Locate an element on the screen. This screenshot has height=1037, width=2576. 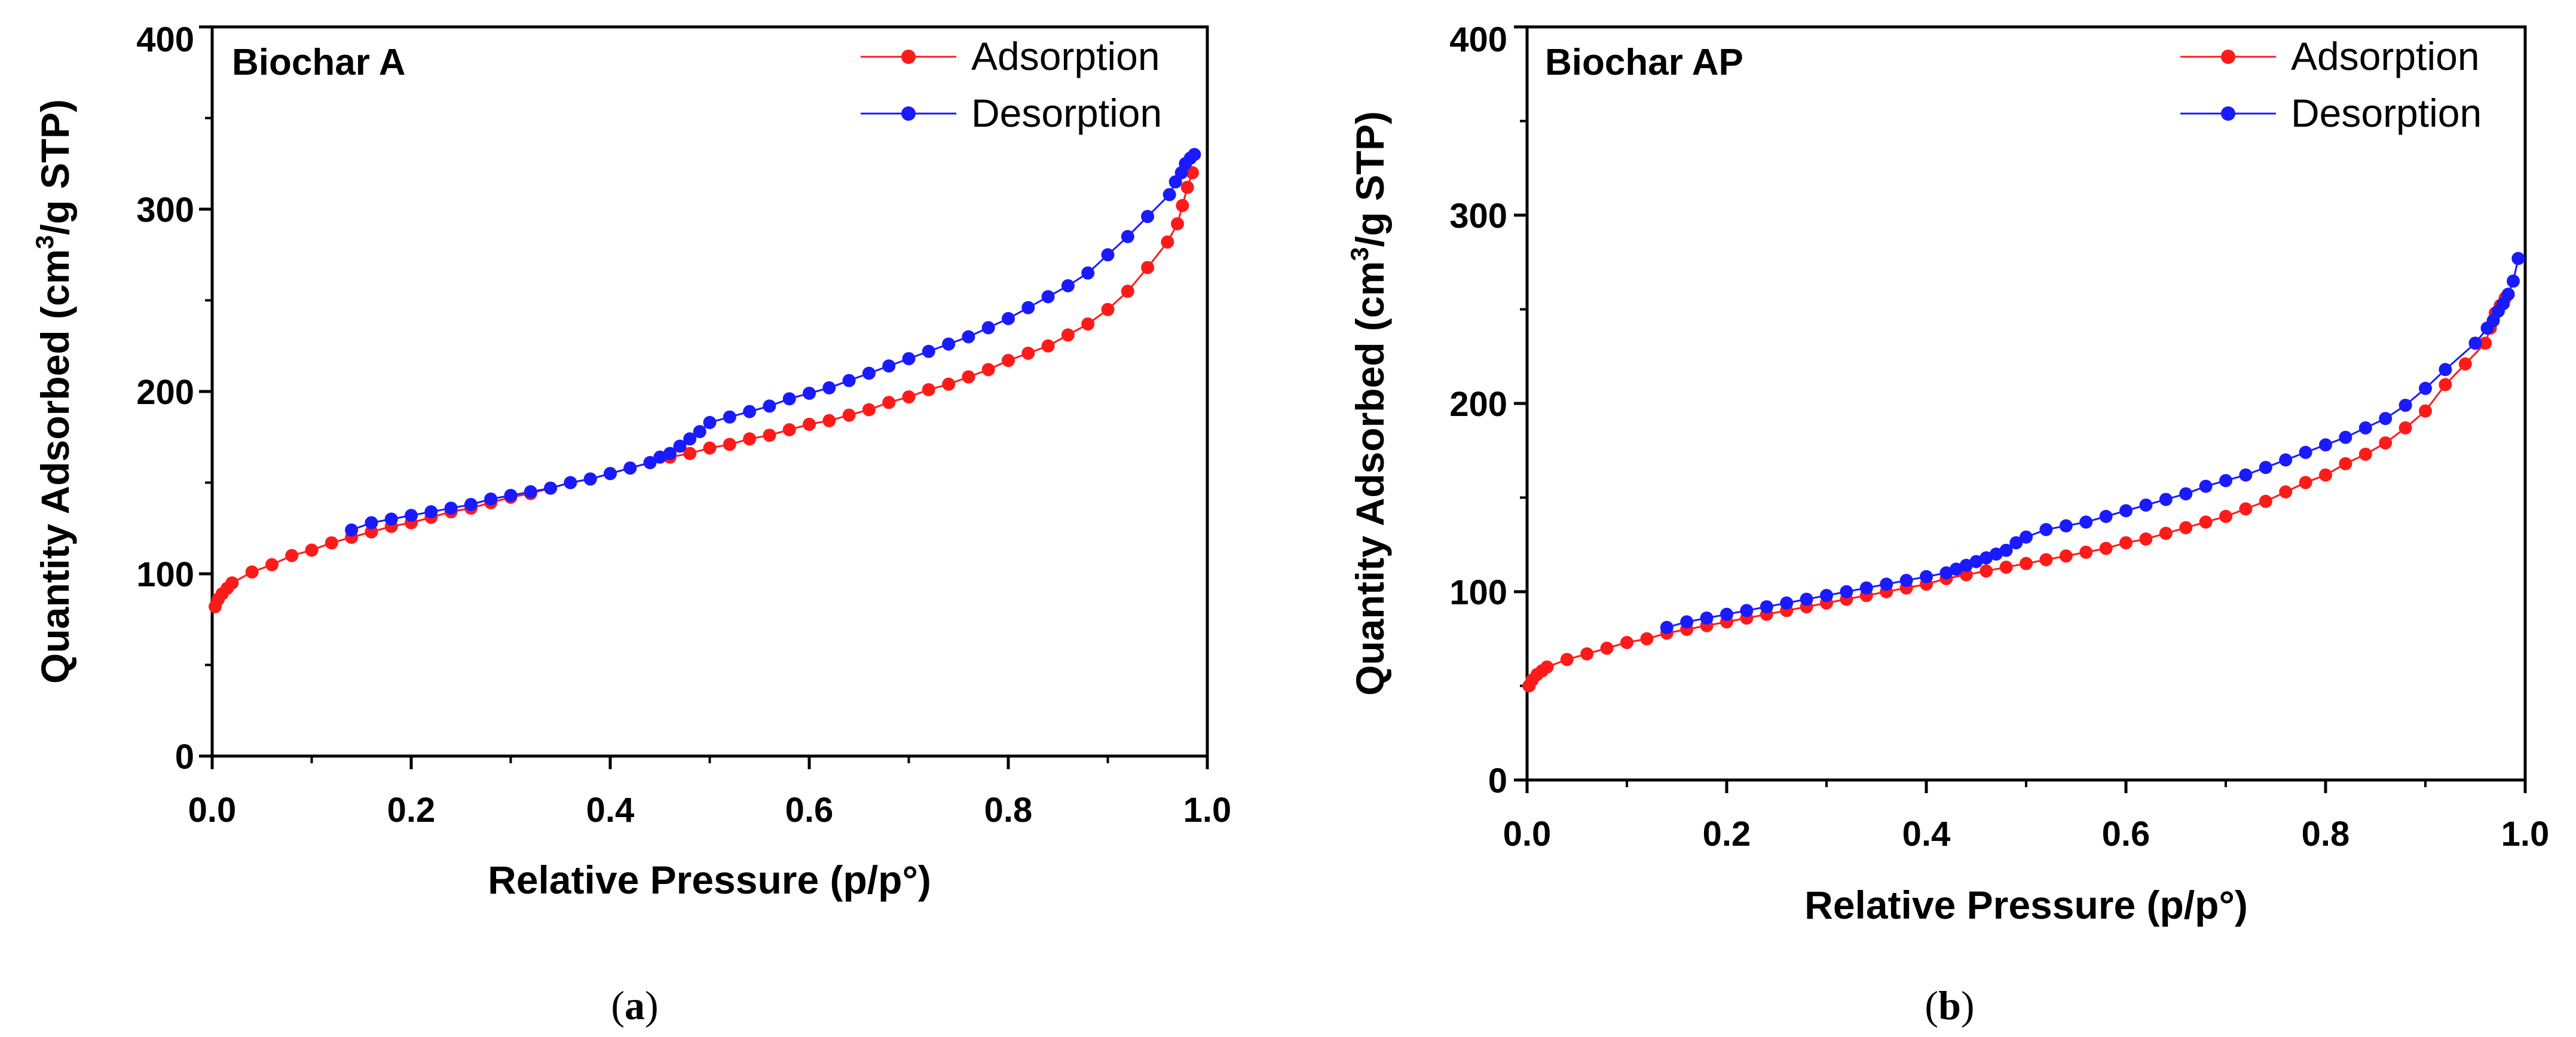
caption-b: (b) is located at coordinates (1949, 1005).